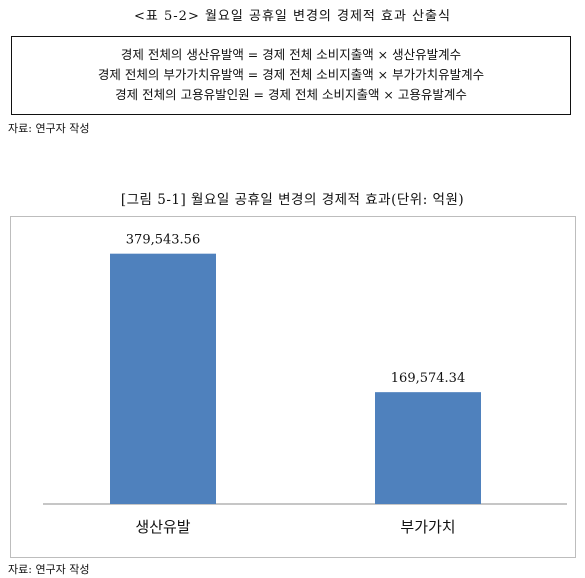  What do you see at coordinates (291, 54) in the screenshot?
I see `formula-production: 경제 전체의 생산유발액 = 경제 전체 소비지출액 × 생산유발계수` at bounding box center [291, 54].